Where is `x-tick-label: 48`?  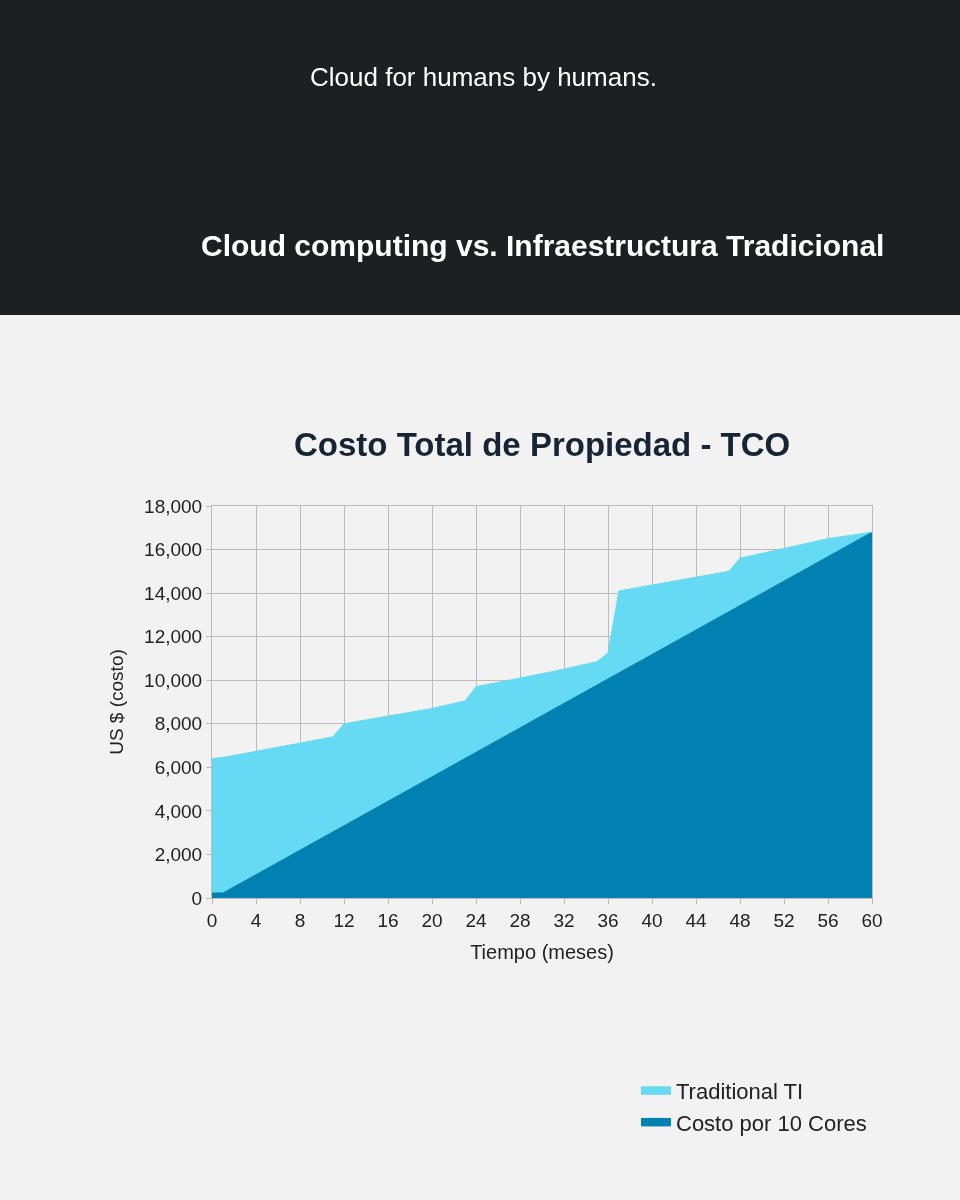 x-tick-label: 48 is located at coordinates (740, 920).